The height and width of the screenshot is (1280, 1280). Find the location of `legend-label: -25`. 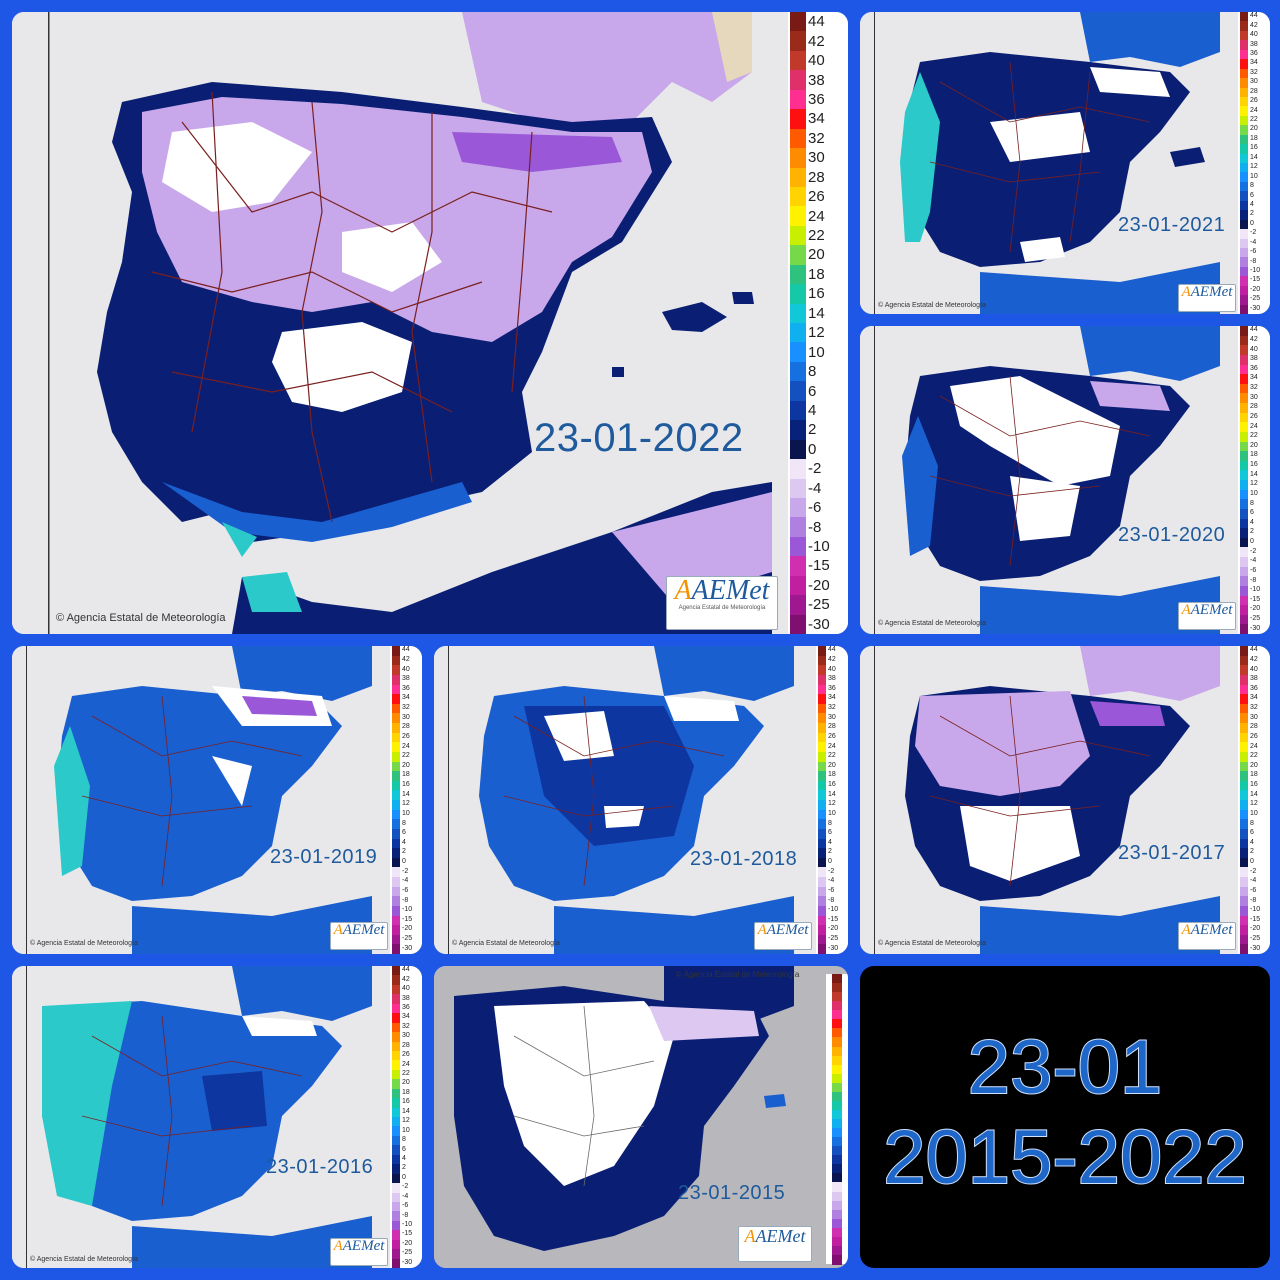

legend-label: -25 is located at coordinates (819, 605).